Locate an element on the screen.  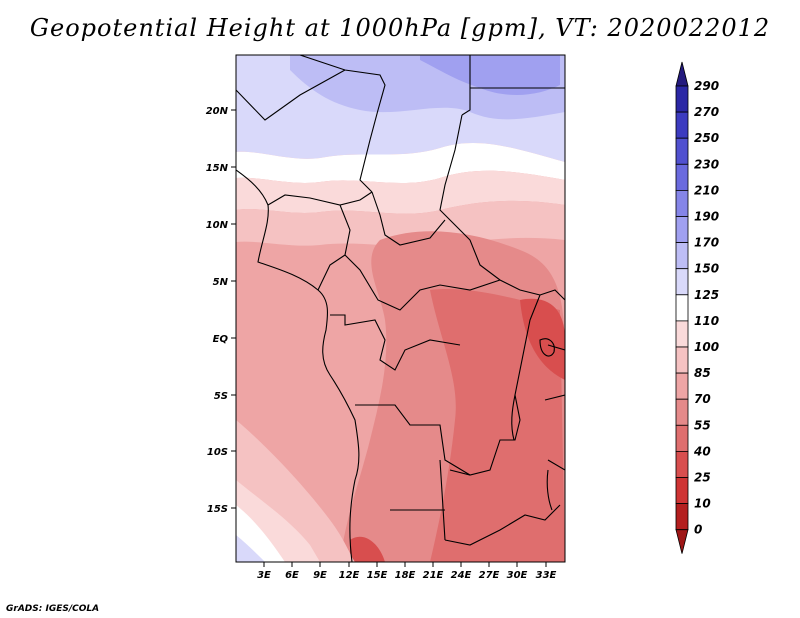
colorbar-label: 85 is located at coordinates (702, 373).